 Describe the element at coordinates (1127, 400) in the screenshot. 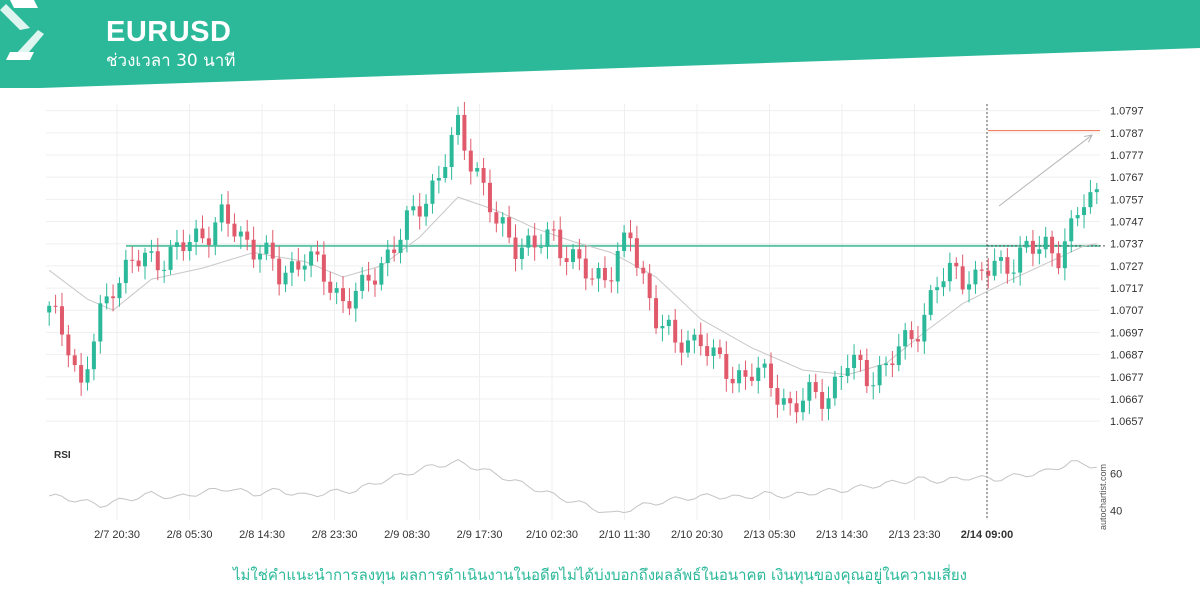

I see `y-tick-label: 1.0667` at that location.